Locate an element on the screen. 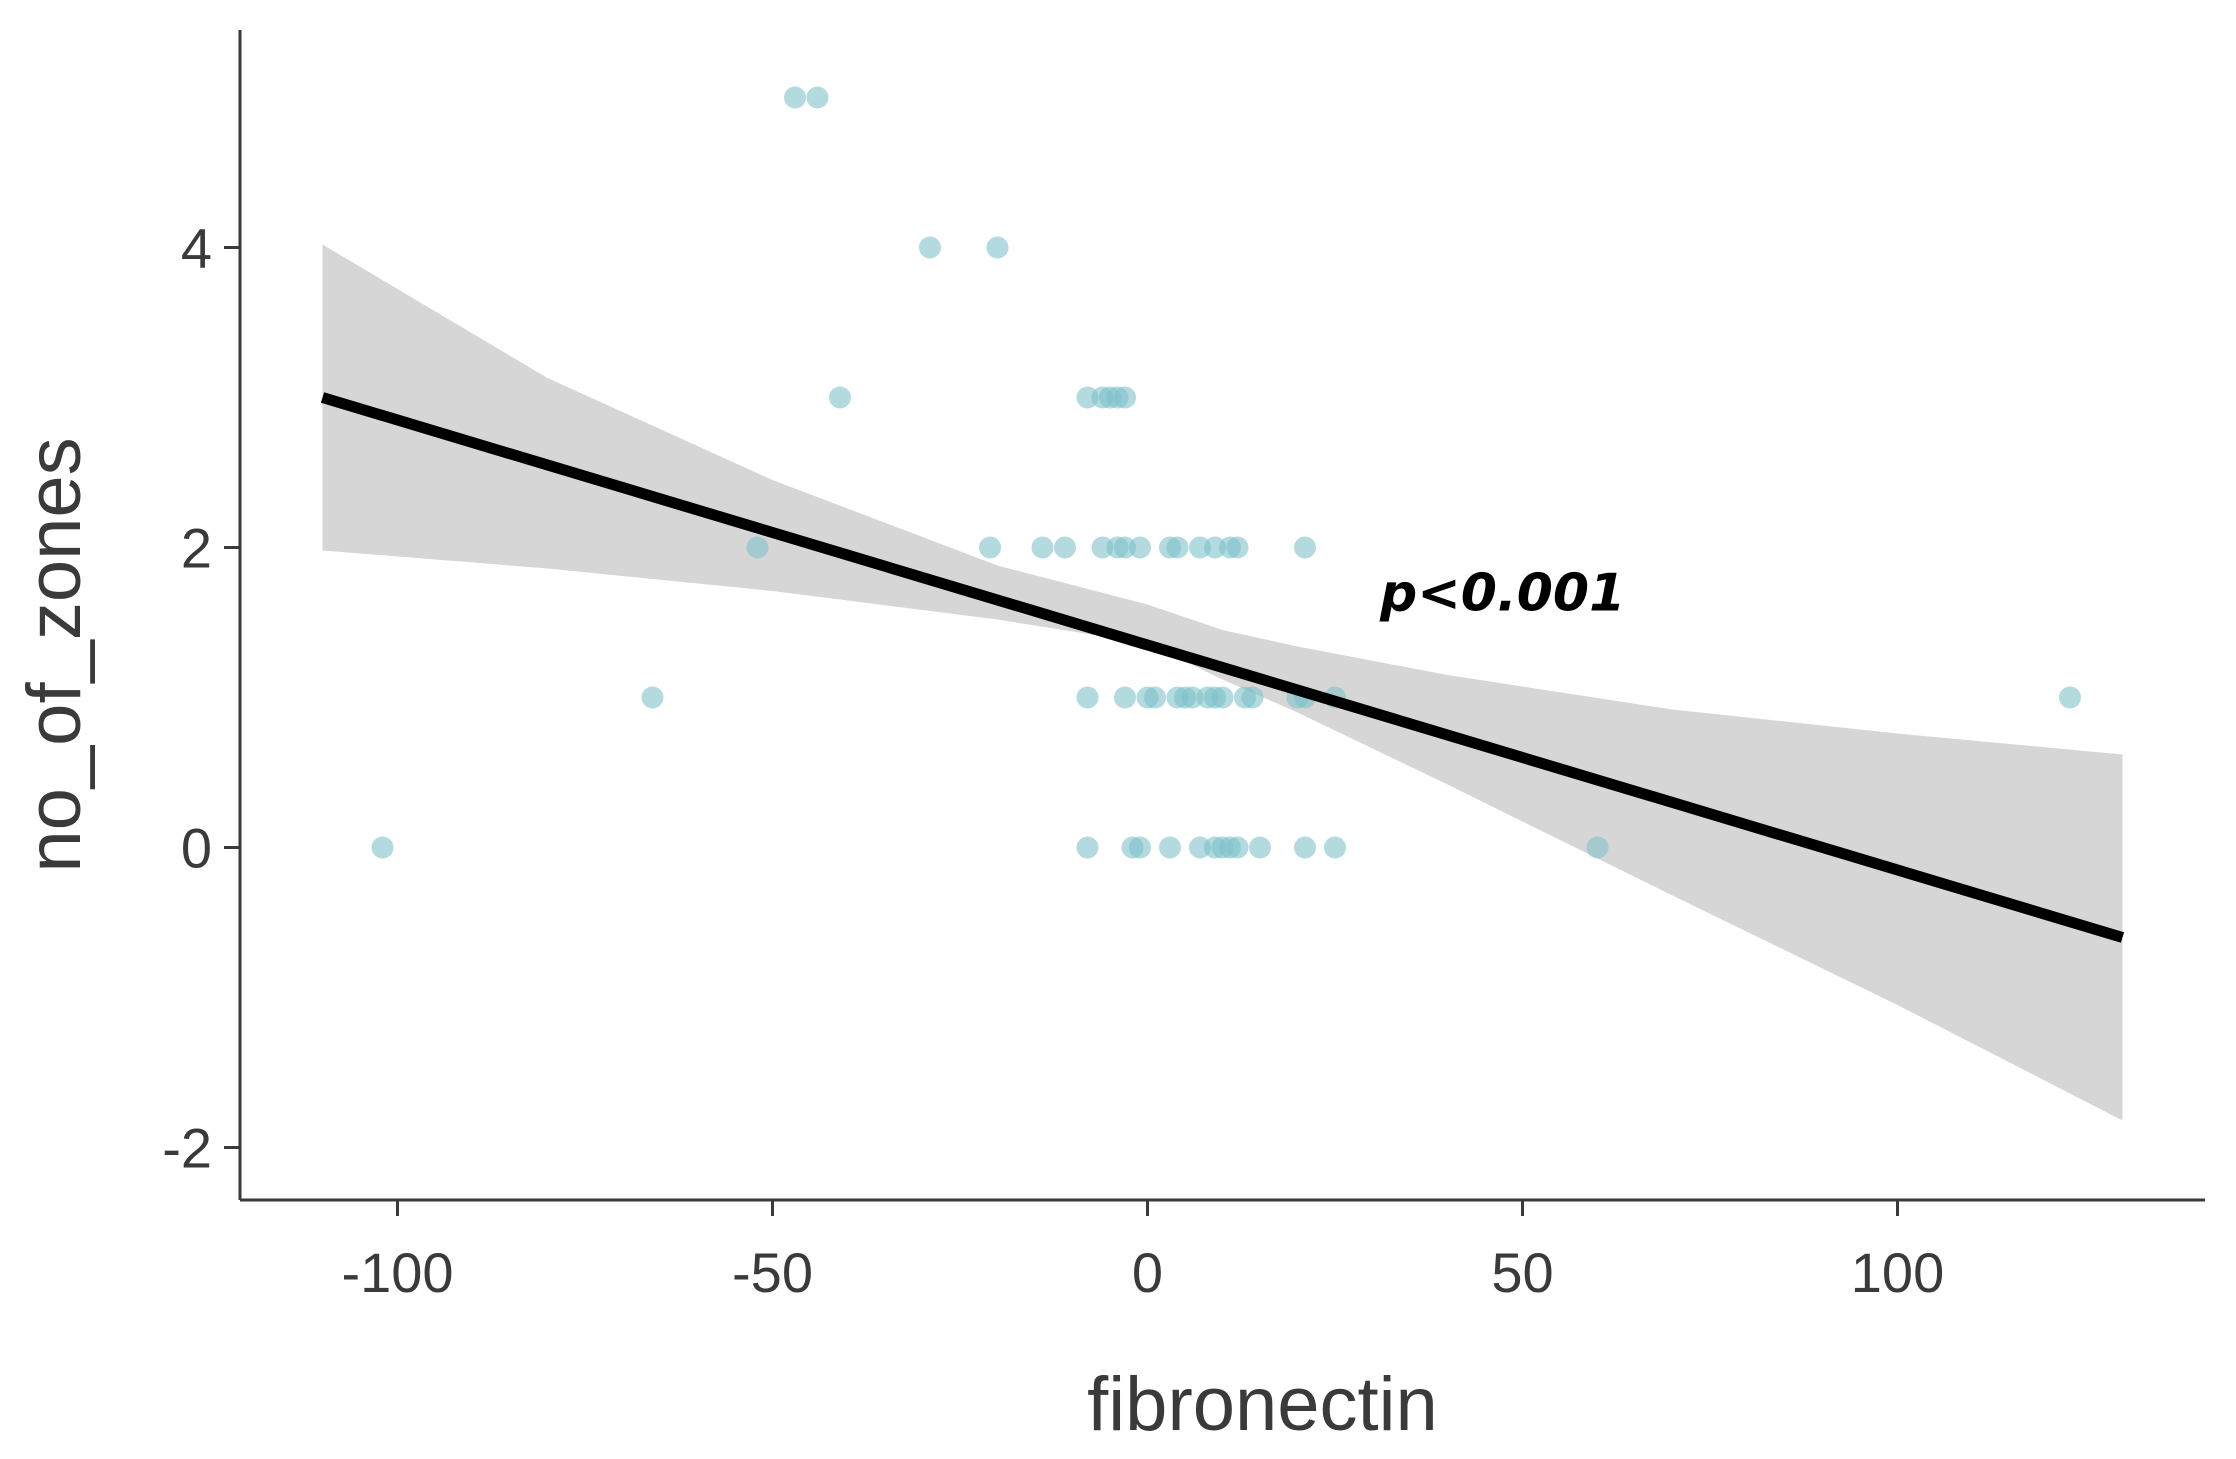  y-tick-label: 0 is located at coordinates (196, 848).